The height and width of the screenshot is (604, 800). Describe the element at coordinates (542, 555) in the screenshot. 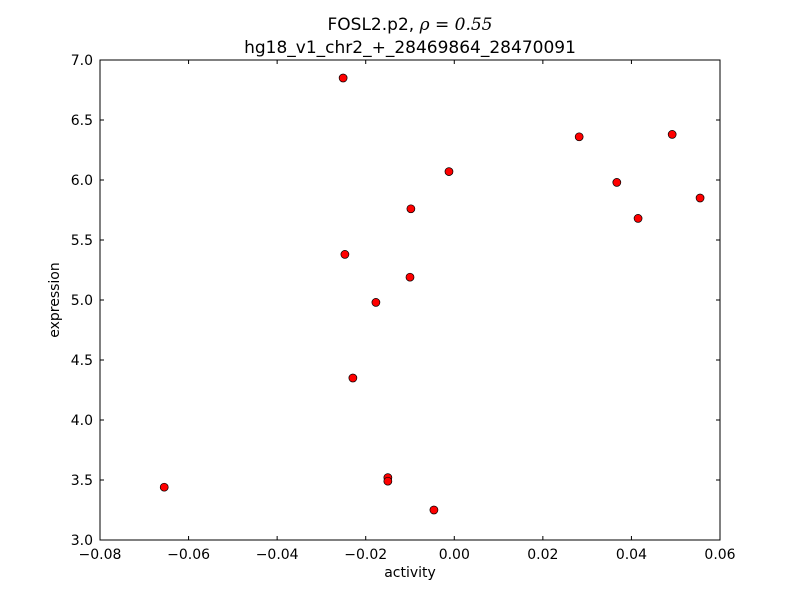

I see `x-tick-label: 0.02` at that location.